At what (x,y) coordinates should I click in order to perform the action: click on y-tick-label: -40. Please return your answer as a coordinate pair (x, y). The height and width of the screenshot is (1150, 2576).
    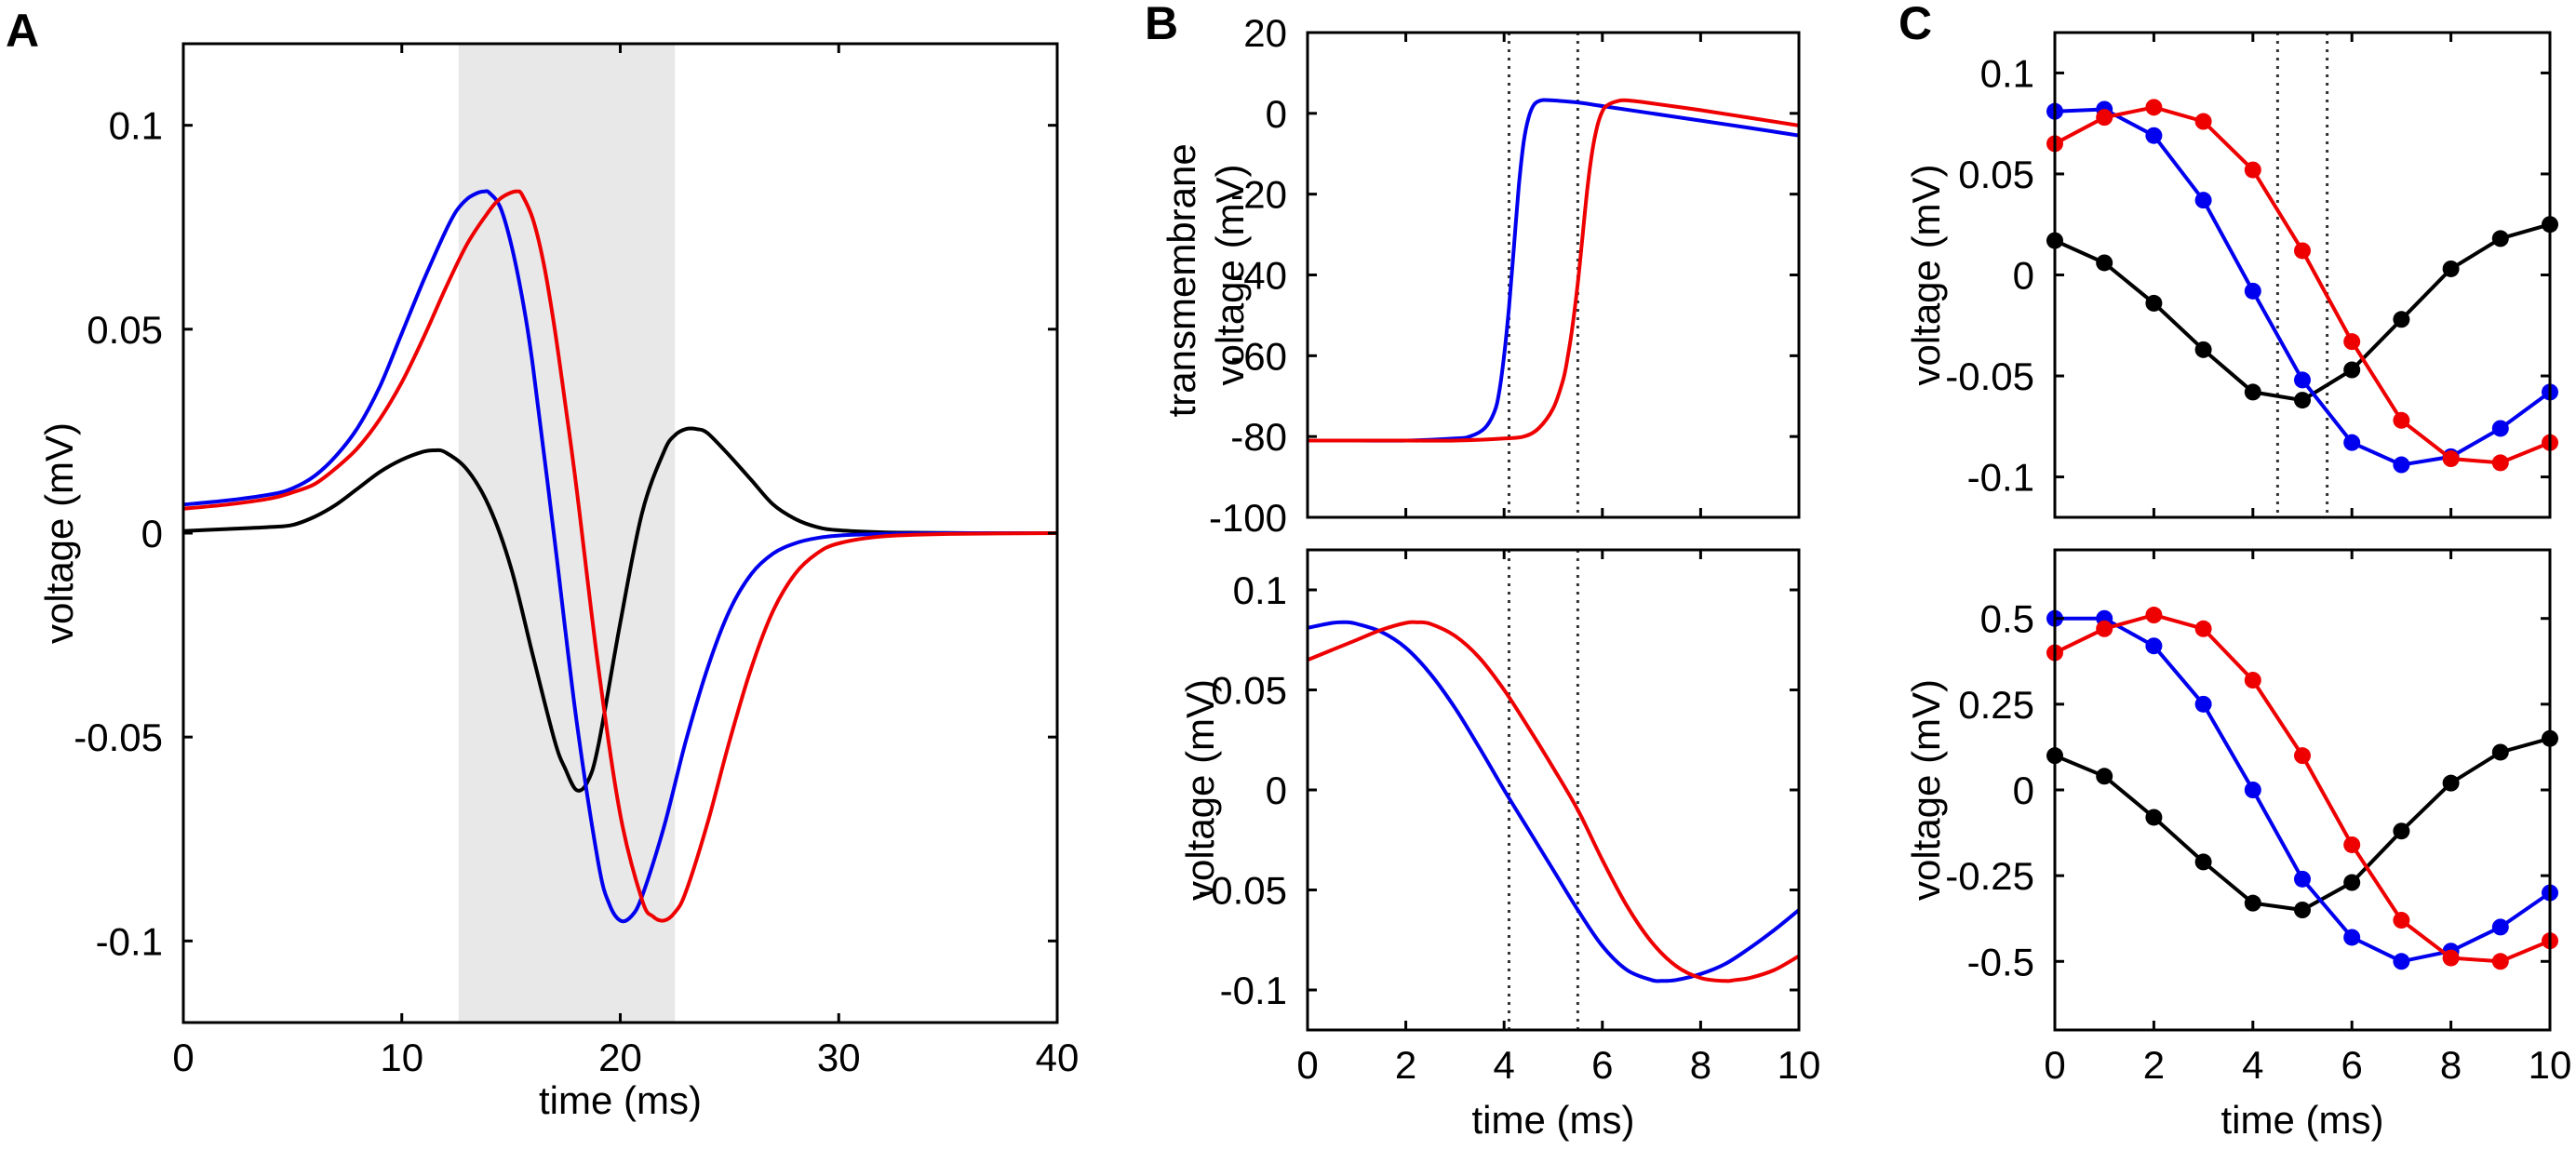
    Looking at the image, I should click on (1258, 276).